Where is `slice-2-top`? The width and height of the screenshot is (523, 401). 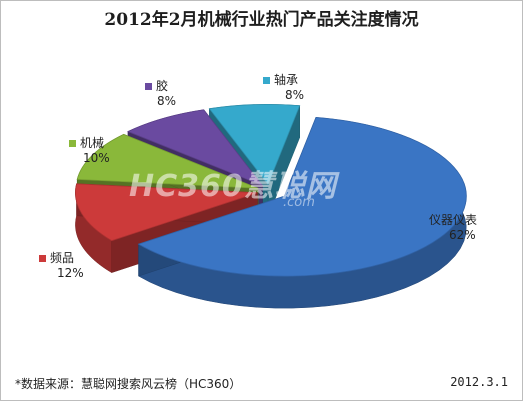
slice-2-top is located at coordinates (167, 161).